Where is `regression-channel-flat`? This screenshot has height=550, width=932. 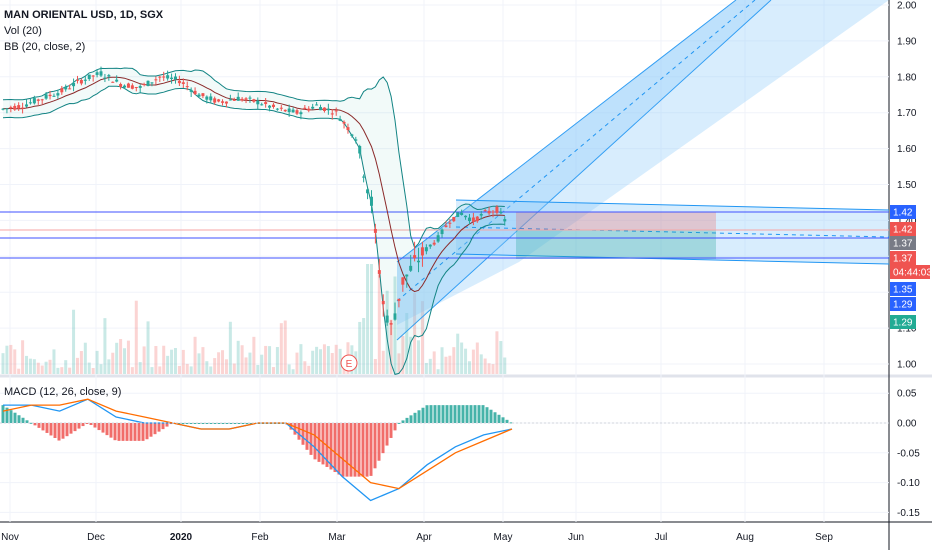 regression-channel-flat is located at coordinates (672, 232).